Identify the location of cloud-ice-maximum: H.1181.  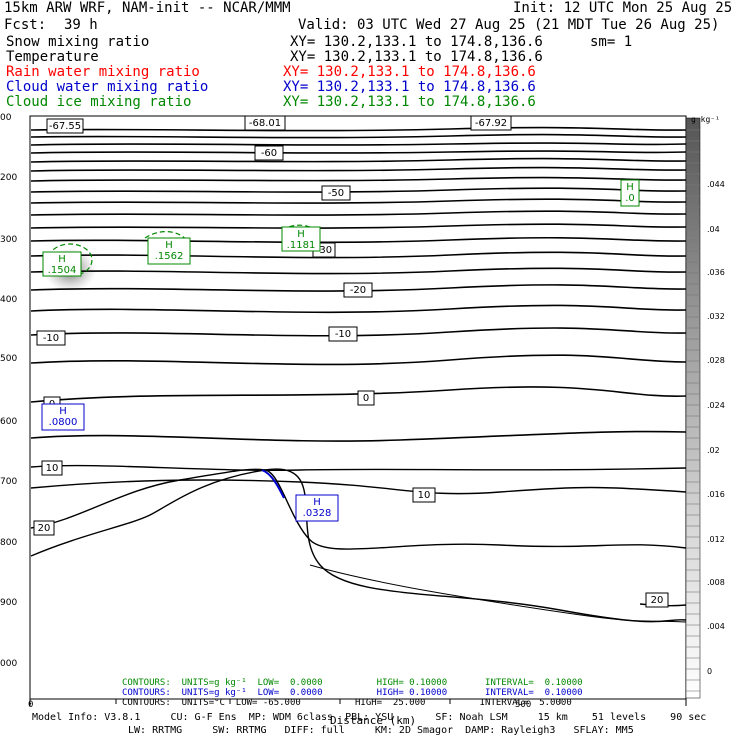
(301, 239).